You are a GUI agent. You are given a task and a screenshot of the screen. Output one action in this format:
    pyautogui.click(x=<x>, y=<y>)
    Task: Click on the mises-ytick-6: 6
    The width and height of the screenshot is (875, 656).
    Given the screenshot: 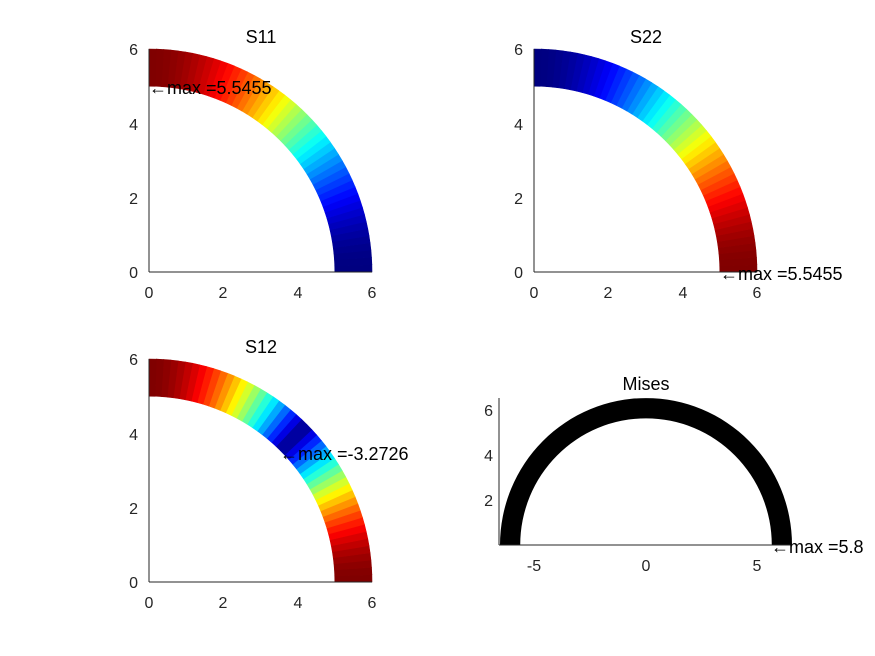 What is the action you would take?
    pyautogui.click(x=488, y=411)
    